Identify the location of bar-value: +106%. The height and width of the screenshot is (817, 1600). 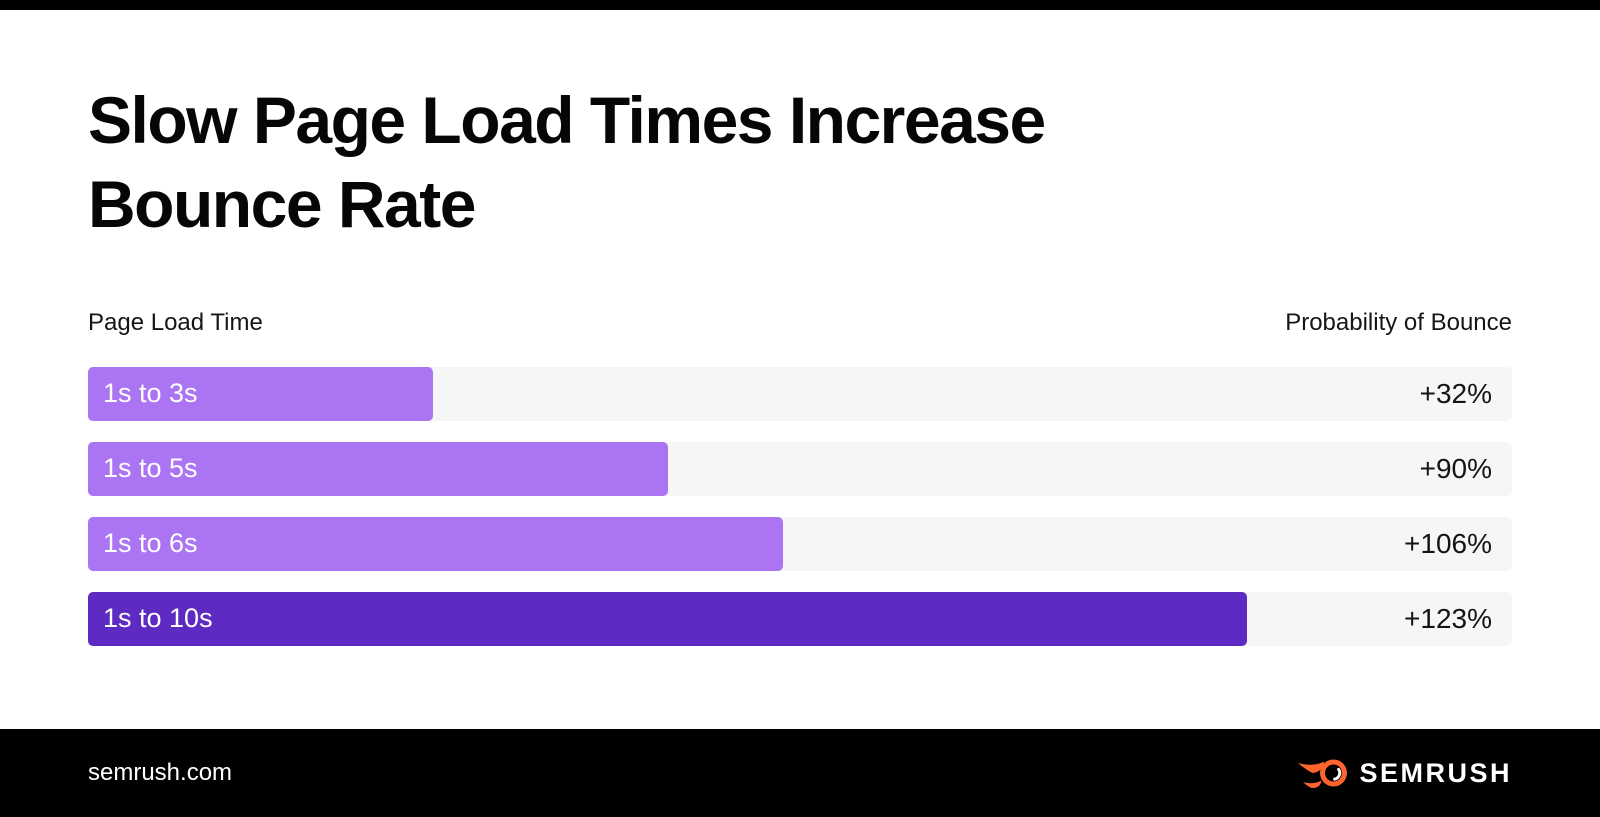
(1448, 543).